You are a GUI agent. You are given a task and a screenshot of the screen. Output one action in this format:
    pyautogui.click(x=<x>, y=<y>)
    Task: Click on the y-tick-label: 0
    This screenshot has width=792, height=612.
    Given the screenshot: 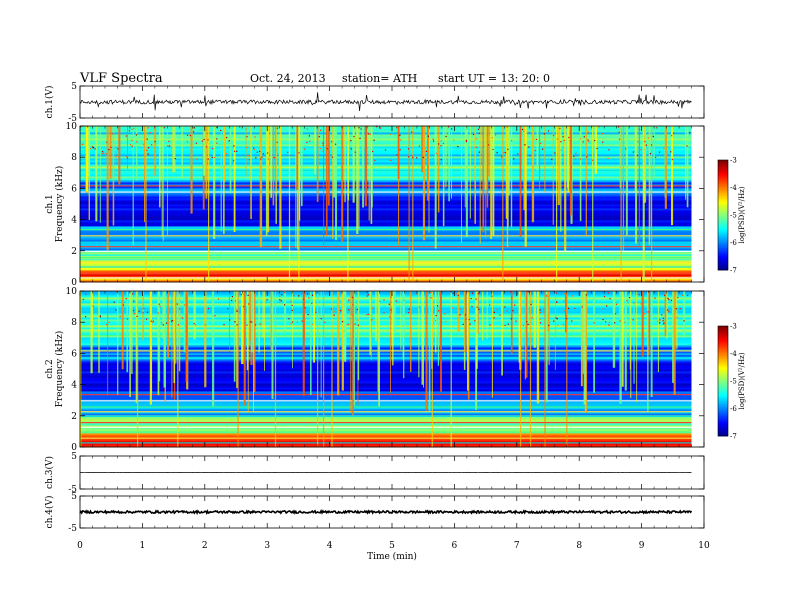 What is the action you would take?
    pyautogui.click(x=74, y=283)
    